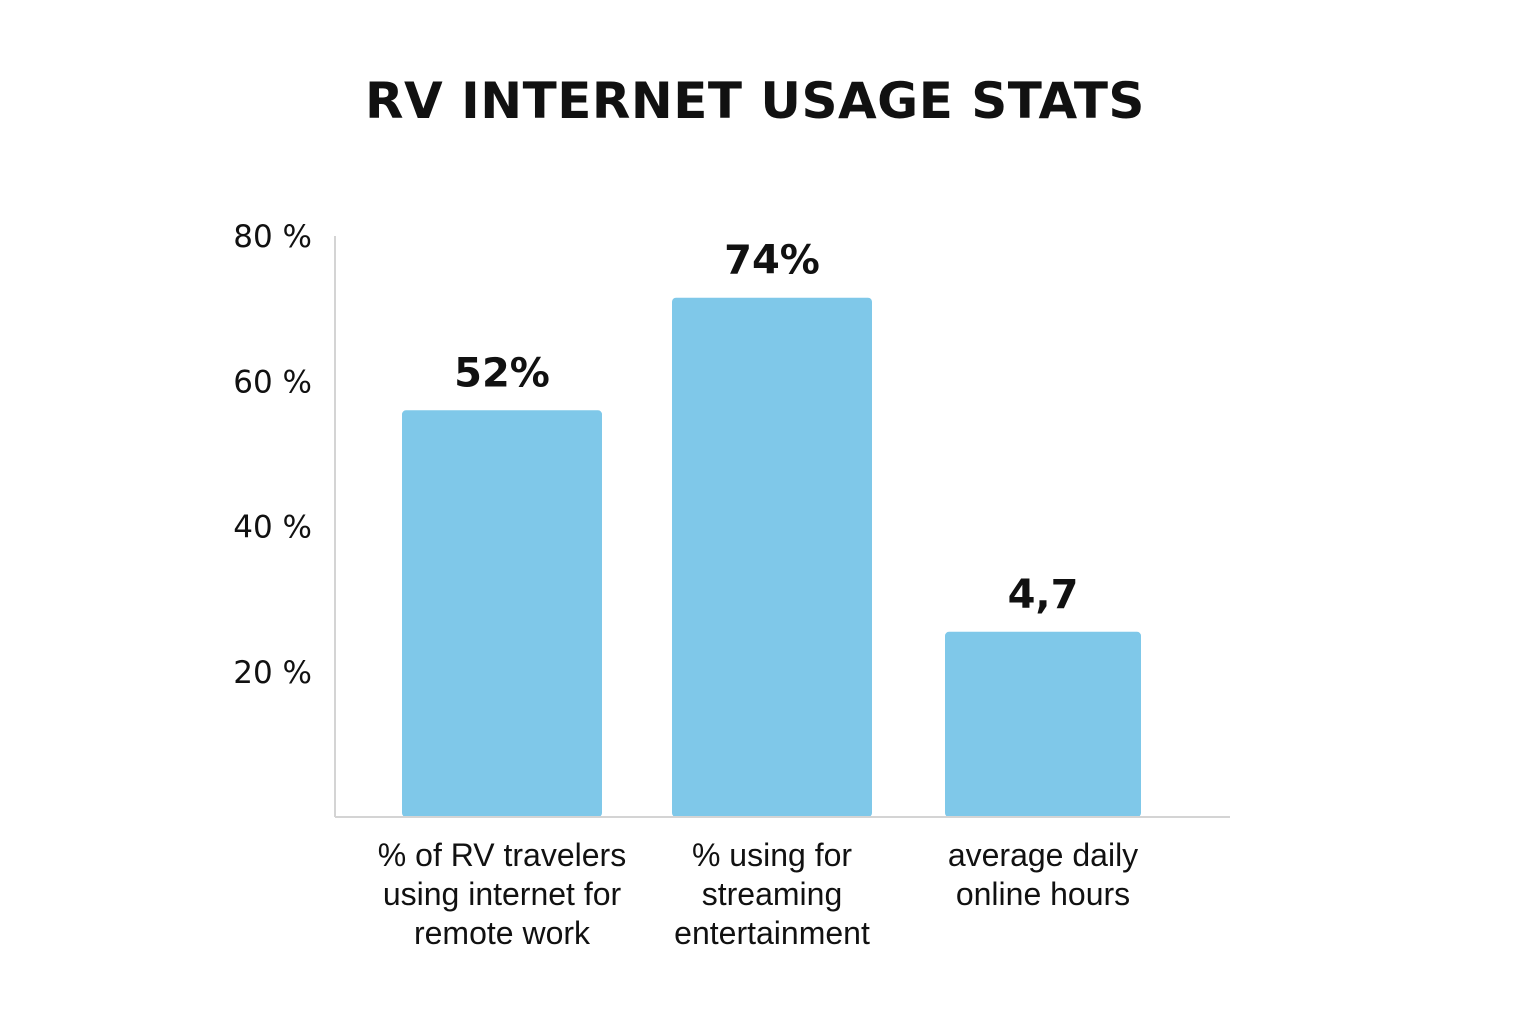  Describe the element at coordinates (272, 237) in the screenshot. I see `y-tick-label: 80 %` at that location.